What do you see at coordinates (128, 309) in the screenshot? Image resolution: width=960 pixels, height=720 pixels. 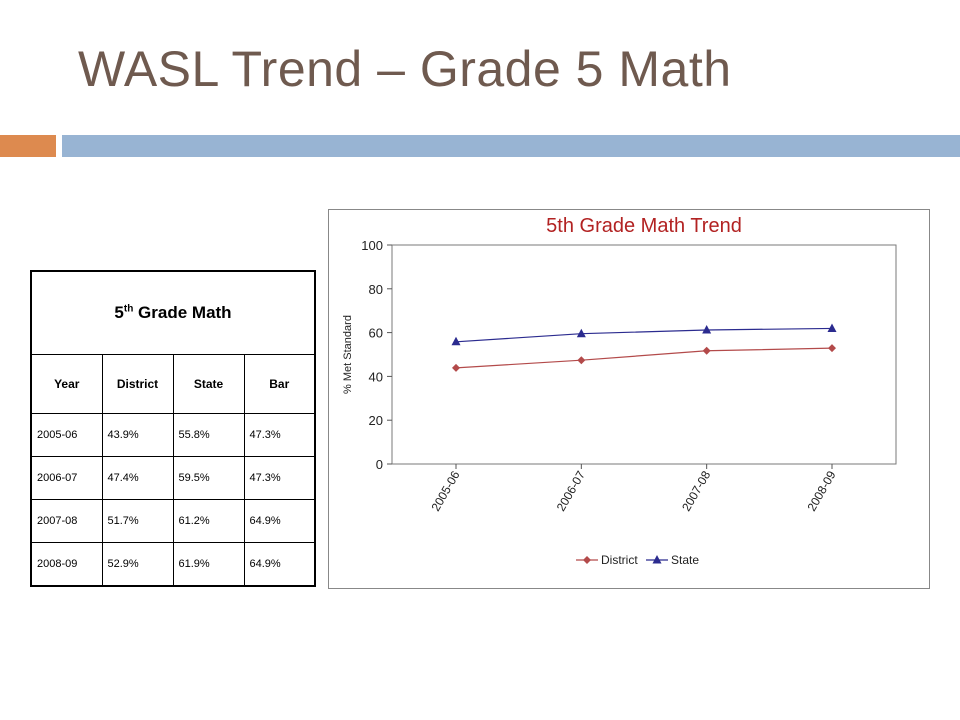 I see `table-title-sup: th` at bounding box center [128, 309].